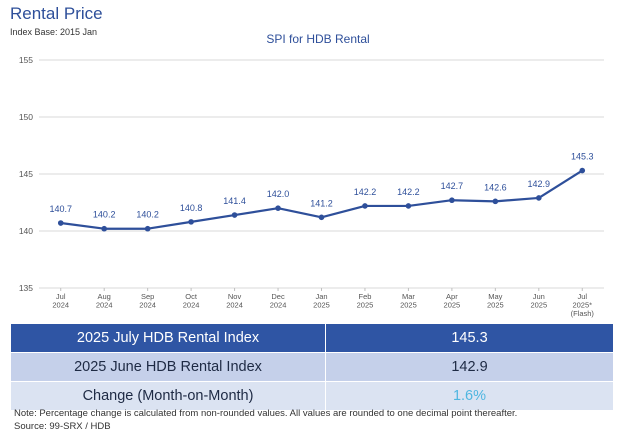 Image resolution: width=638 pixels, height=439 pixels. Describe the element at coordinates (321, 296) in the screenshot. I see `x-tick-label: Jan` at that location.